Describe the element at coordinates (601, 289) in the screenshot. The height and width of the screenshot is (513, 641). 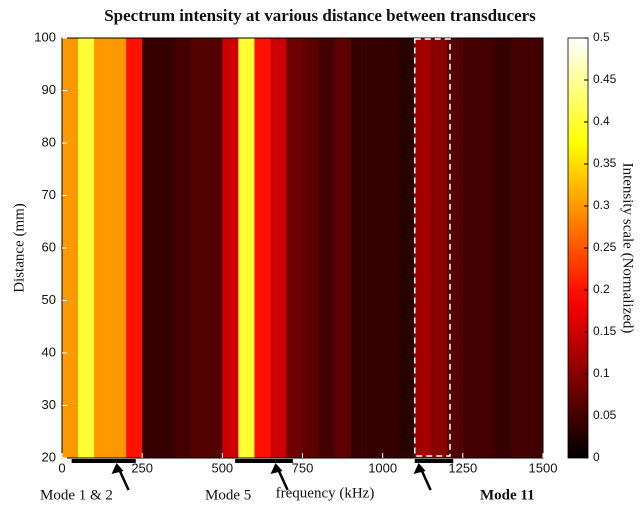
I see `colorbar-tick-label: 0.2` at that location.